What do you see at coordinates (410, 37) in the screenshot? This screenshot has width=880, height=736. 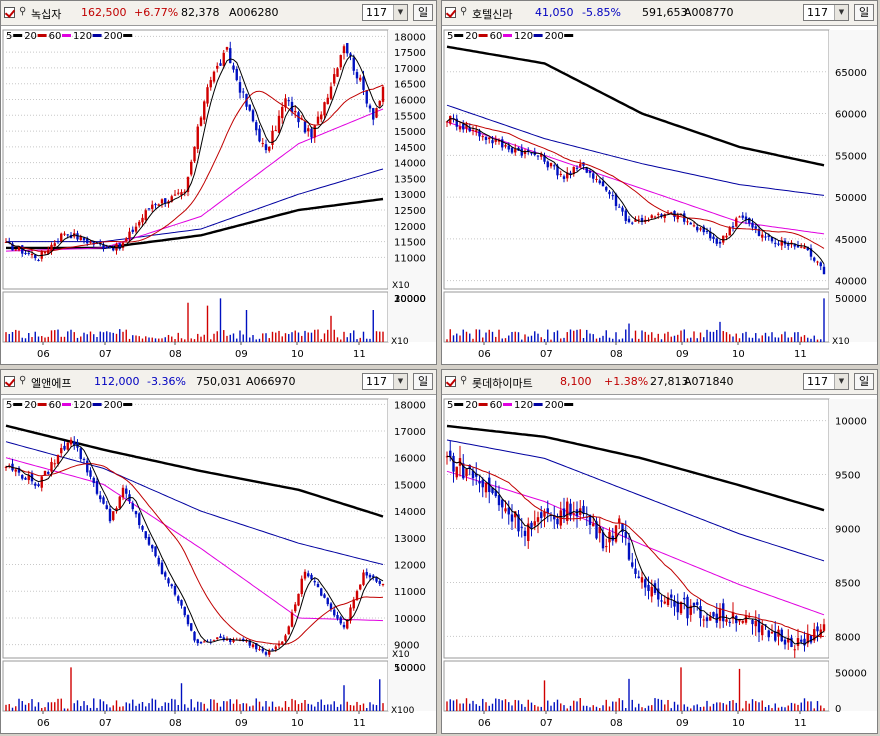 I see `price-tick-label: 18000` at bounding box center [410, 37].